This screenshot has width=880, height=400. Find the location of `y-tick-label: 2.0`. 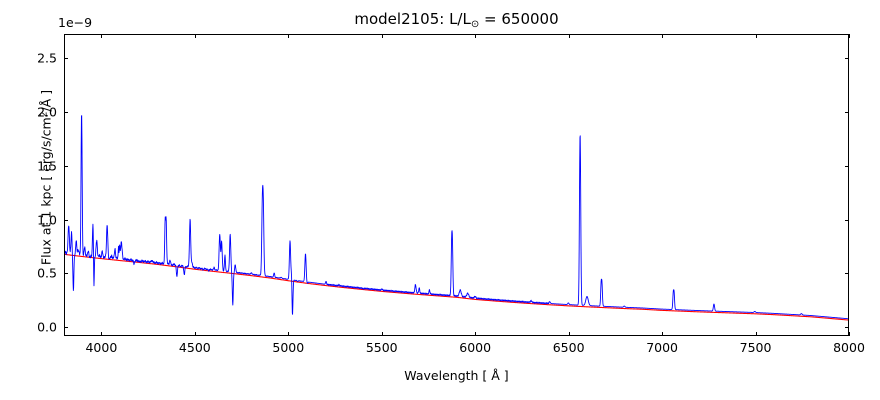

y-tick-label: 2.0 is located at coordinates (47, 112).